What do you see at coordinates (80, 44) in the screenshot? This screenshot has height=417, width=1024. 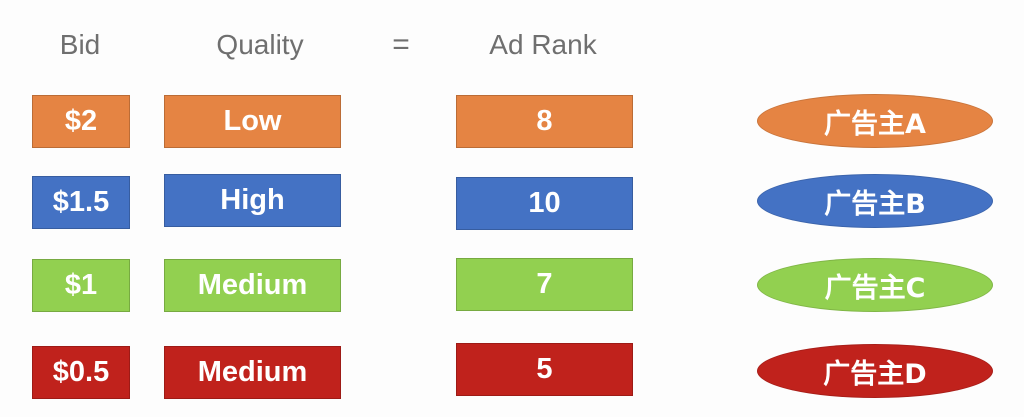 I see `bid-header: Bid` at bounding box center [80, 44].